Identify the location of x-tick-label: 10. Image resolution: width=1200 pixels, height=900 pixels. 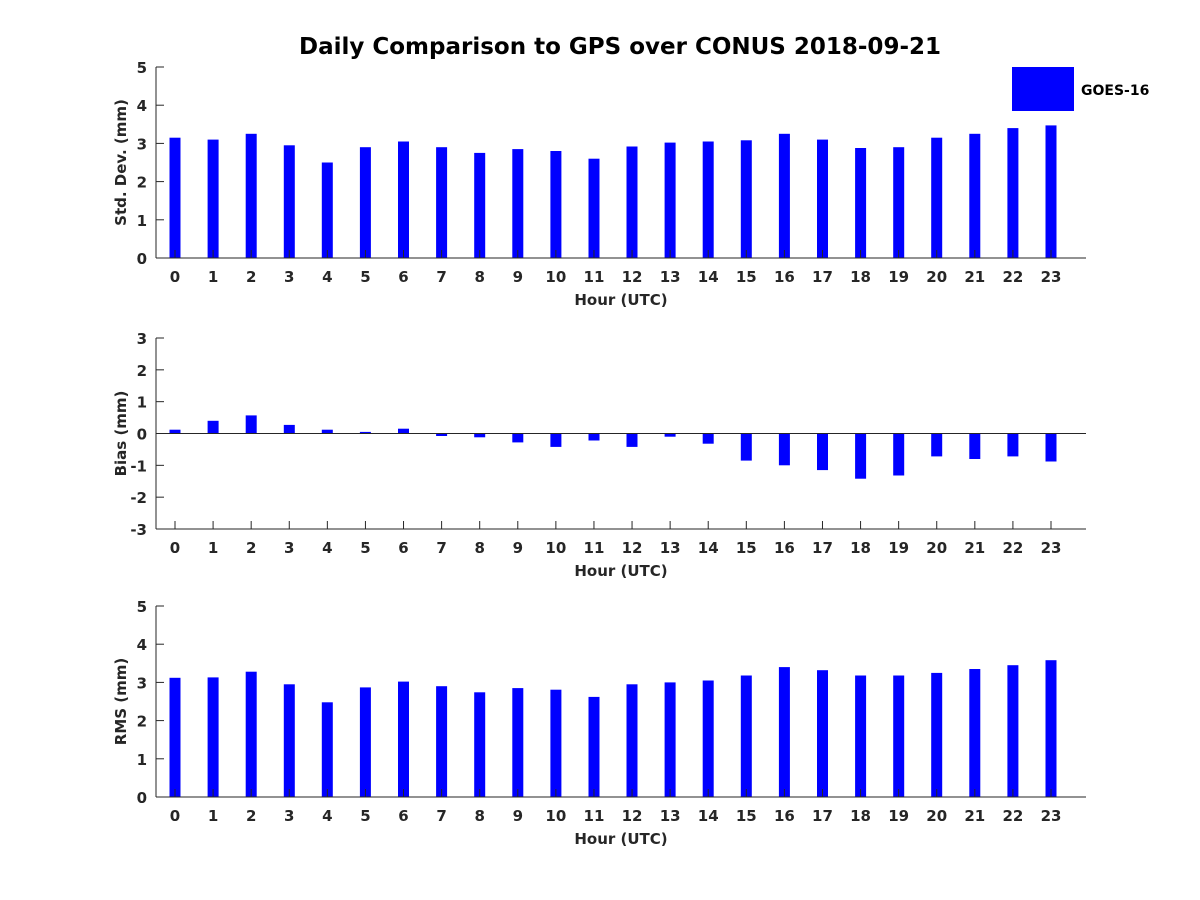
(555, 816).